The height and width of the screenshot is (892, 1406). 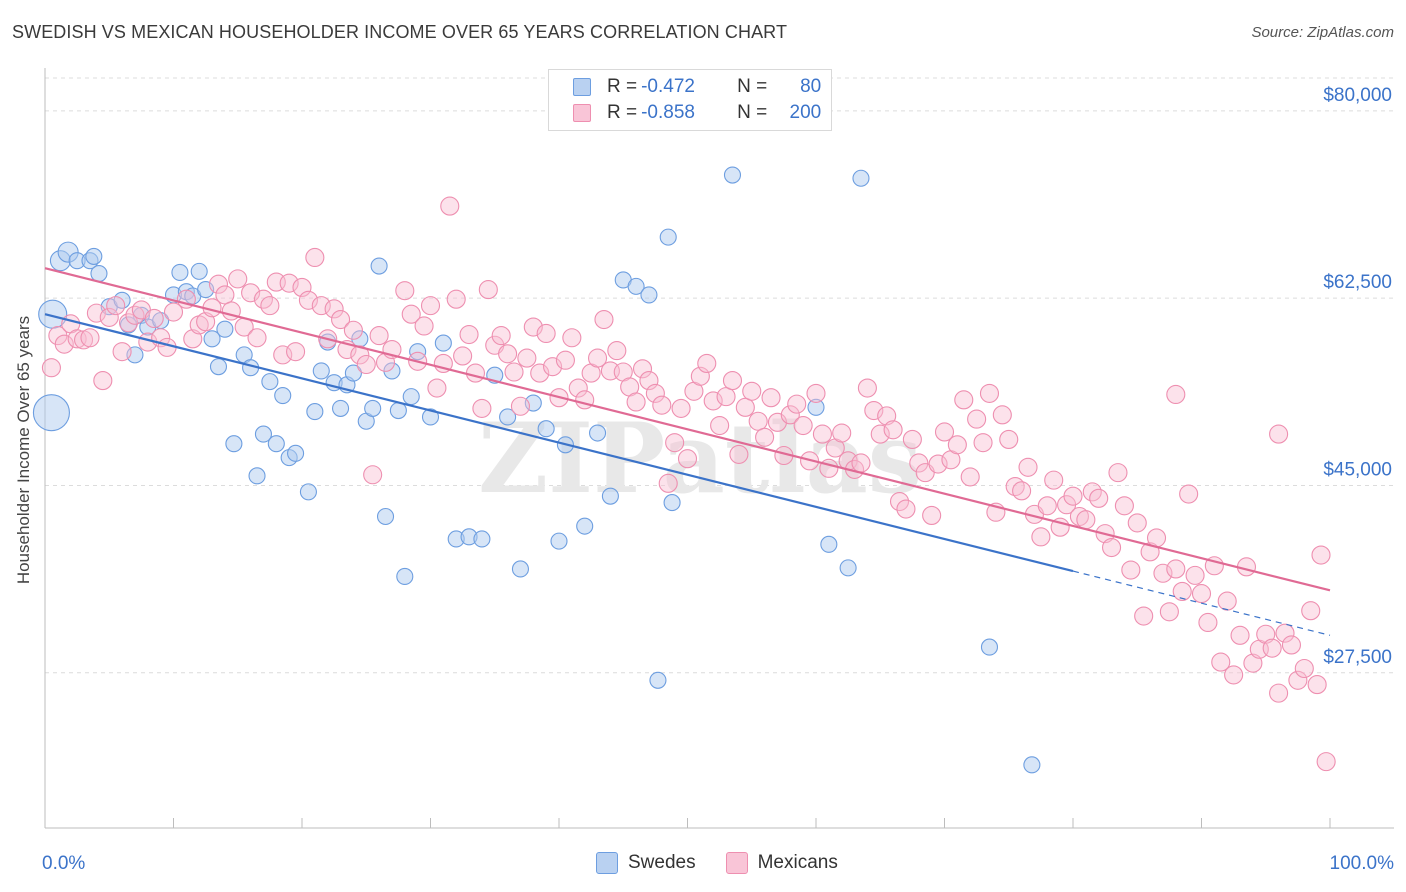 I want to click on r-label: R =, so click(x=622, y=112).